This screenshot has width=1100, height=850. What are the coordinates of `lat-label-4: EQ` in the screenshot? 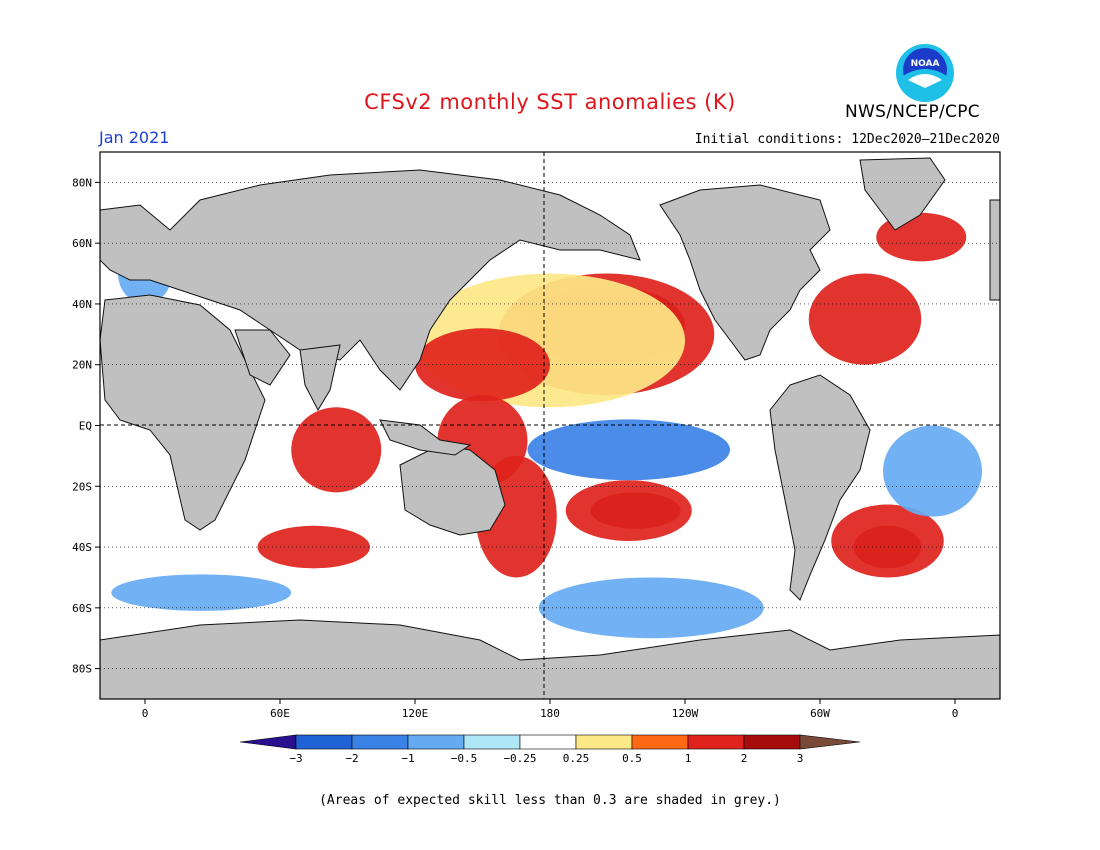 It's located at (85, 426).